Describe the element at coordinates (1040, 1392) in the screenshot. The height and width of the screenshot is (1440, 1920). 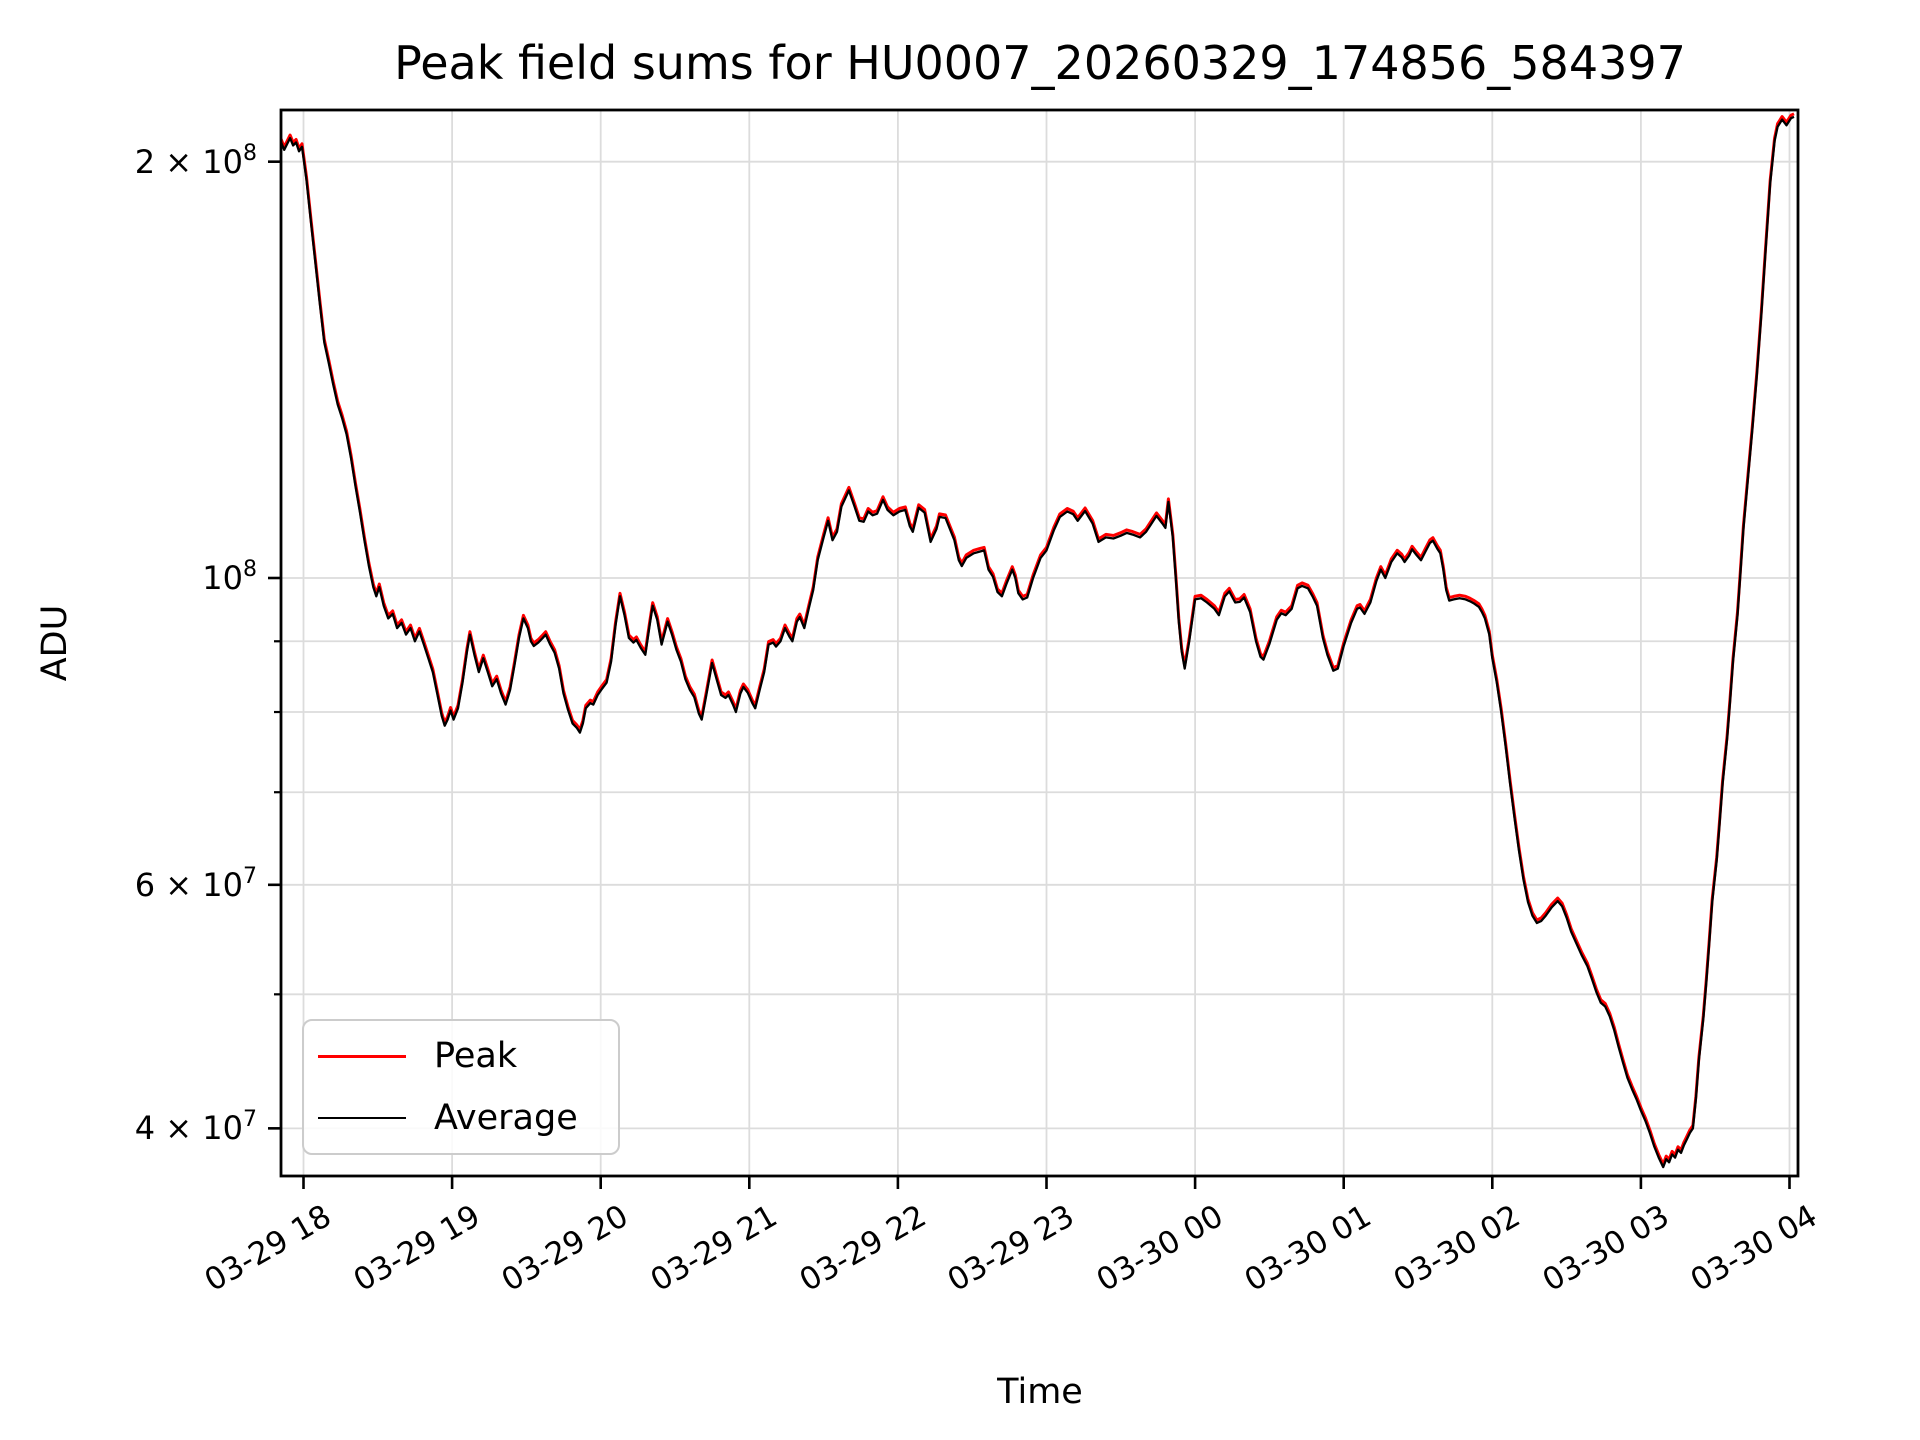
I see `x-axis-label: Time` at that location.